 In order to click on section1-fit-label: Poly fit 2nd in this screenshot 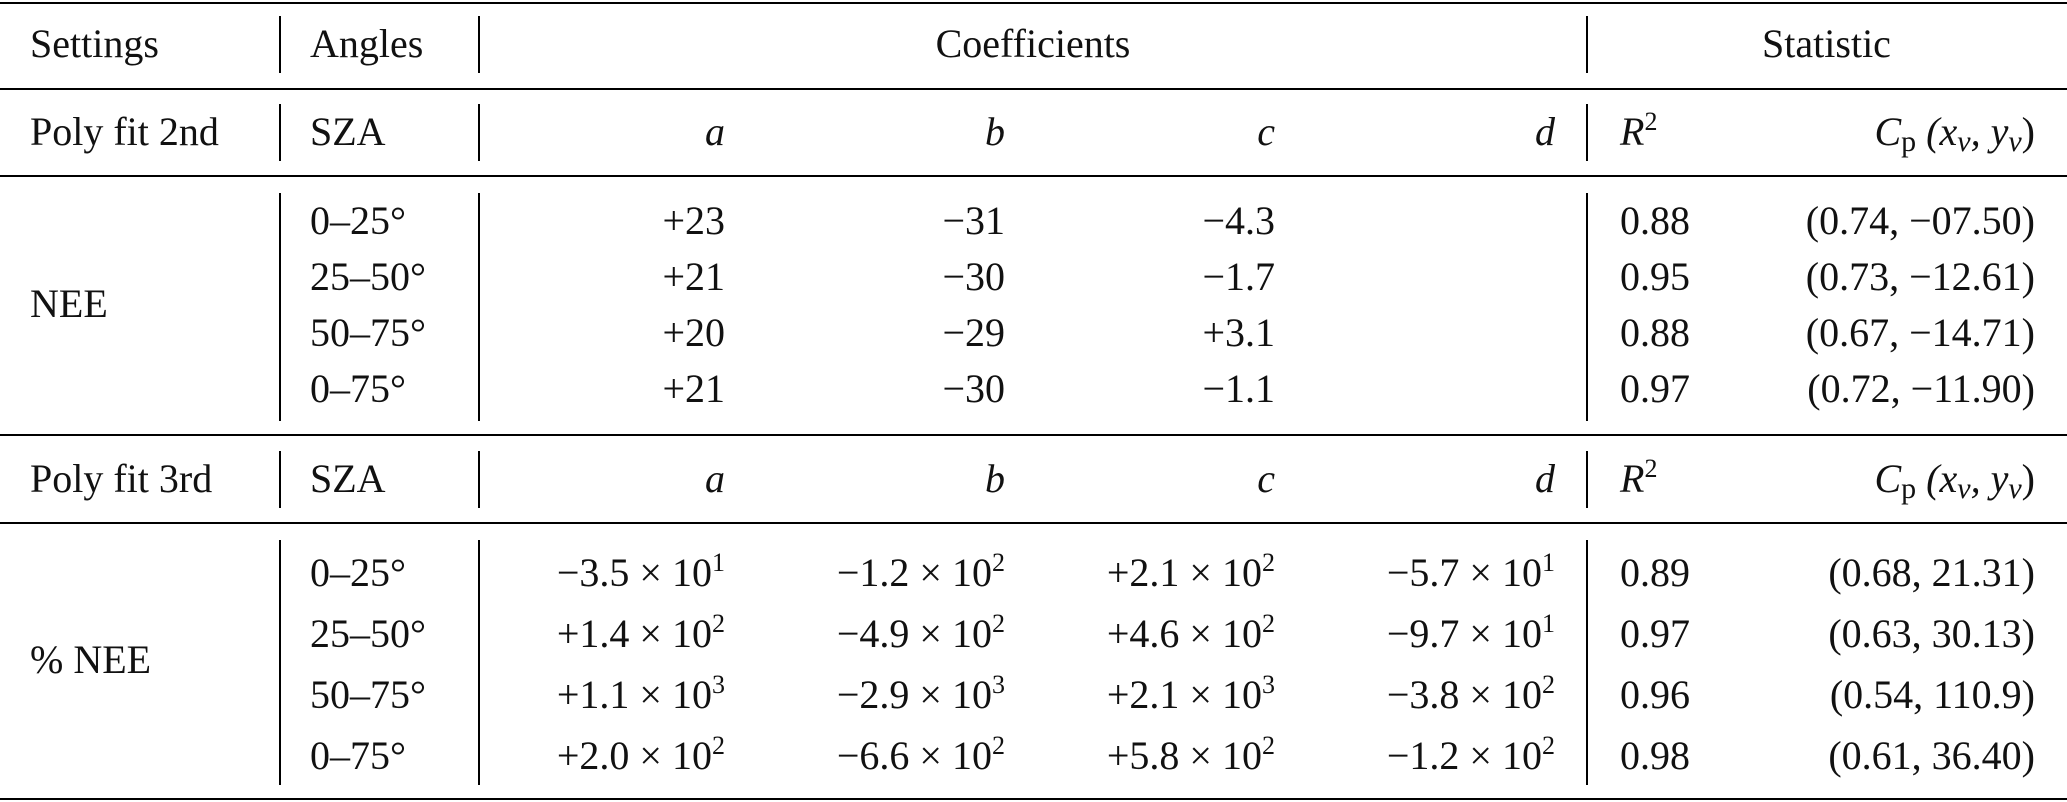, I will do `click(124, 131)`.